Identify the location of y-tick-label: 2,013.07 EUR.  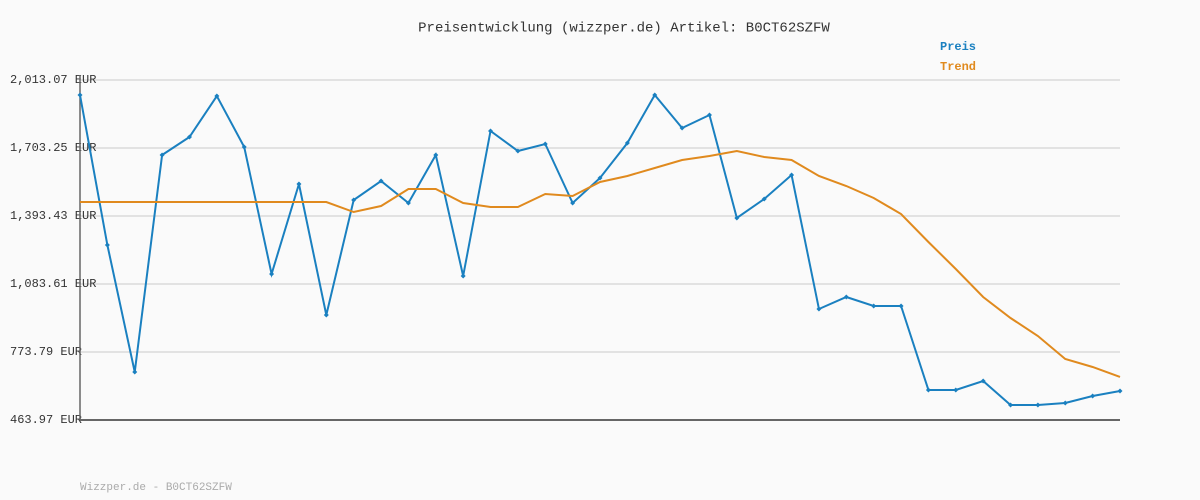
(53, 80).